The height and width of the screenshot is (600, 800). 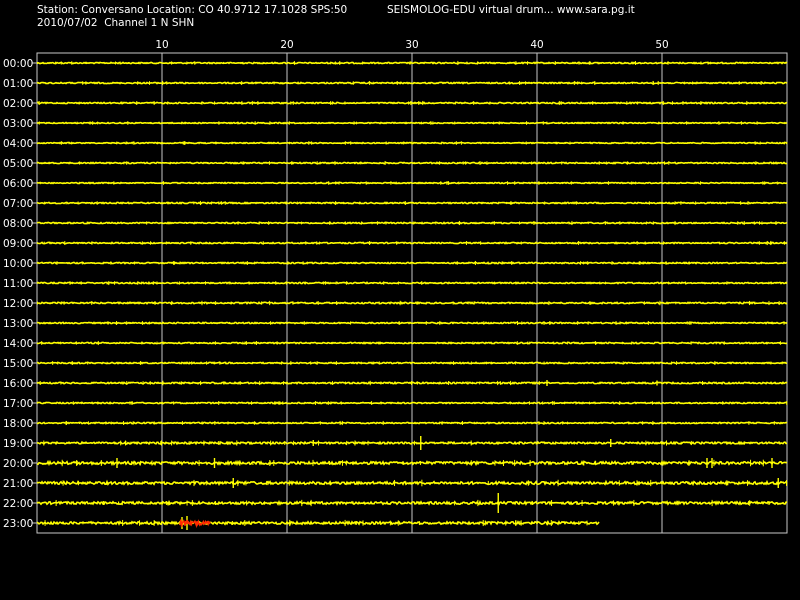 What do you see at coordinates (18, 284) in the screenshot?
I see `hour-label: 11:00` at bounding box center [18, 284].